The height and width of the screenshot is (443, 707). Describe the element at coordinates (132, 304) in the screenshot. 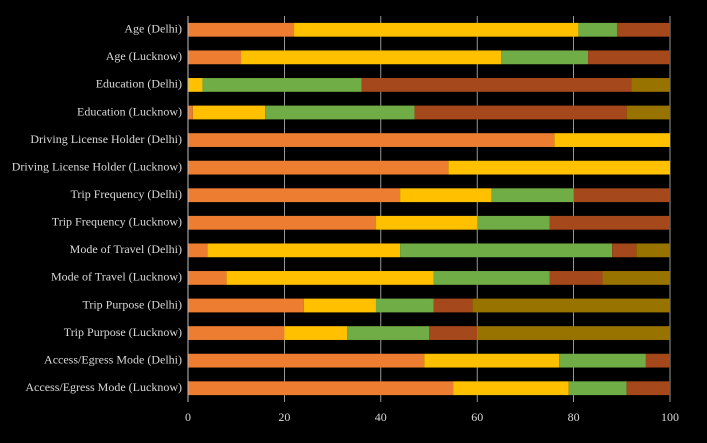

I see `y-tick-label: Trip Purpose (Delhi)` at that location.